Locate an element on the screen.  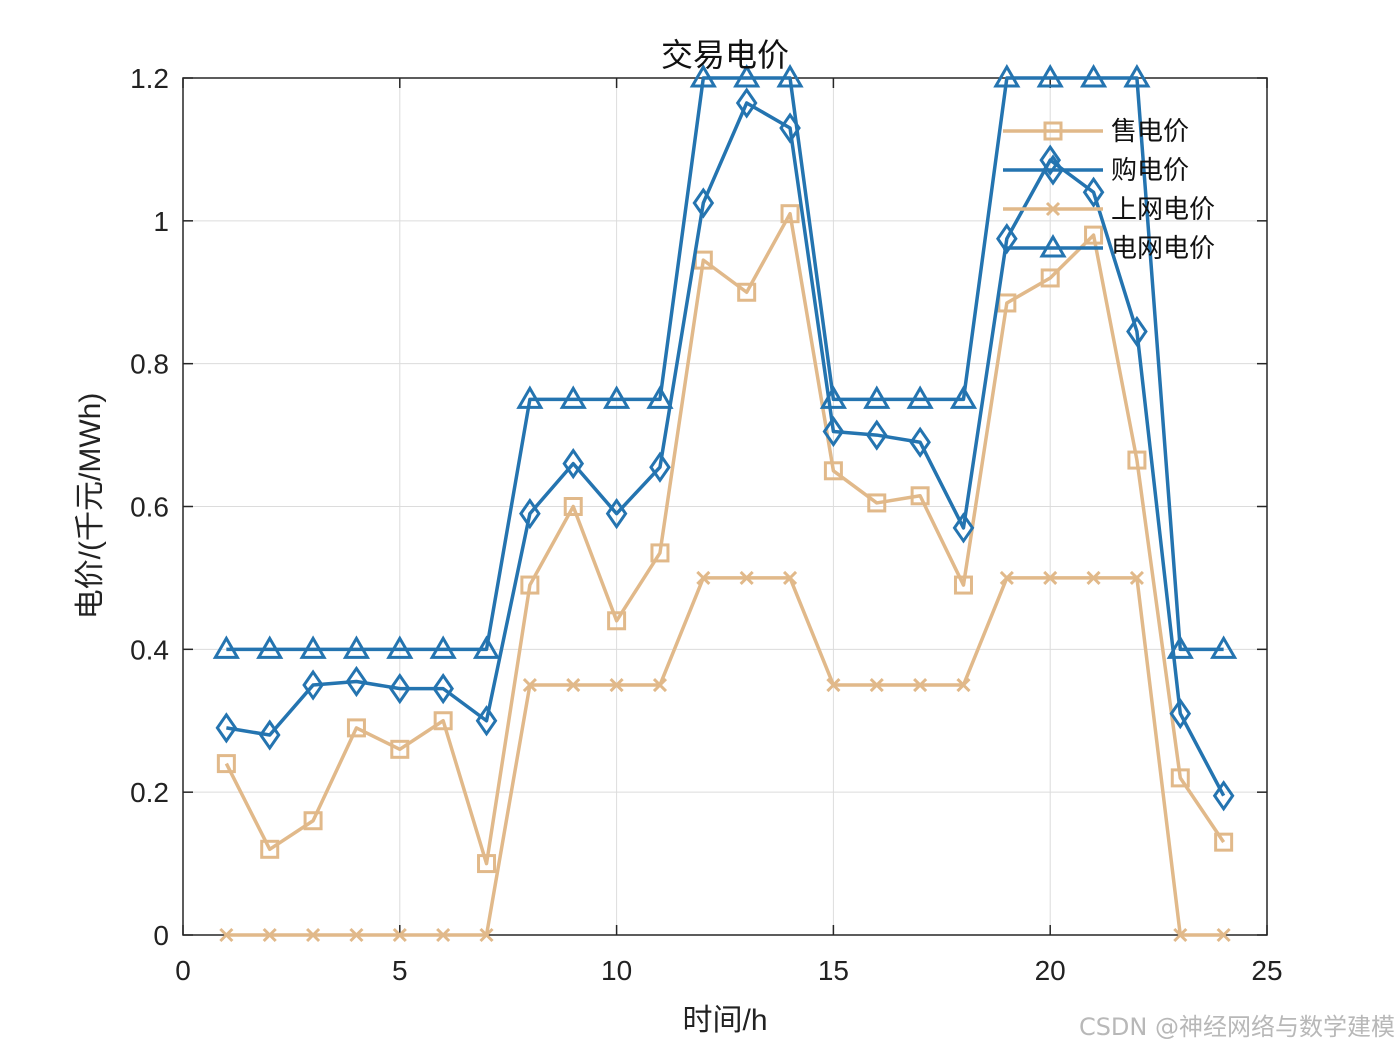
y-tick-label: 0.6 is located at coordinates (149, 507).